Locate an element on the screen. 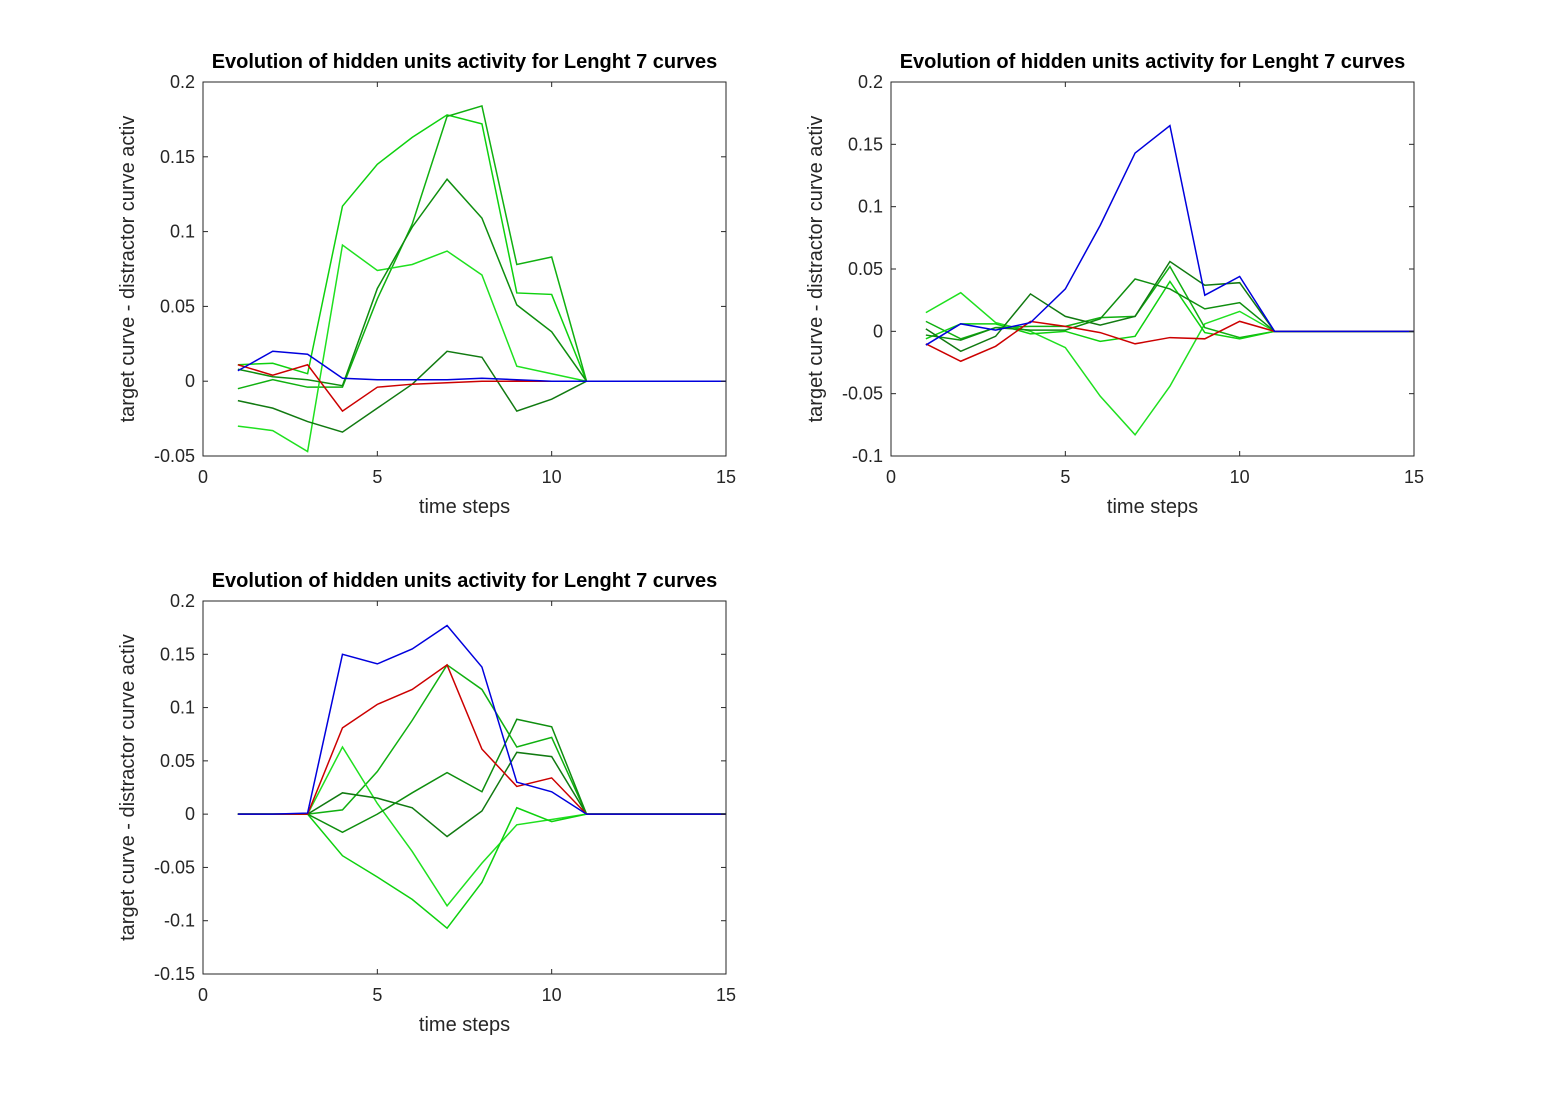 The height and width of the screenshot is (1094, 1563). y-tick-label: -0.15 is located at coordinates (174, 974).